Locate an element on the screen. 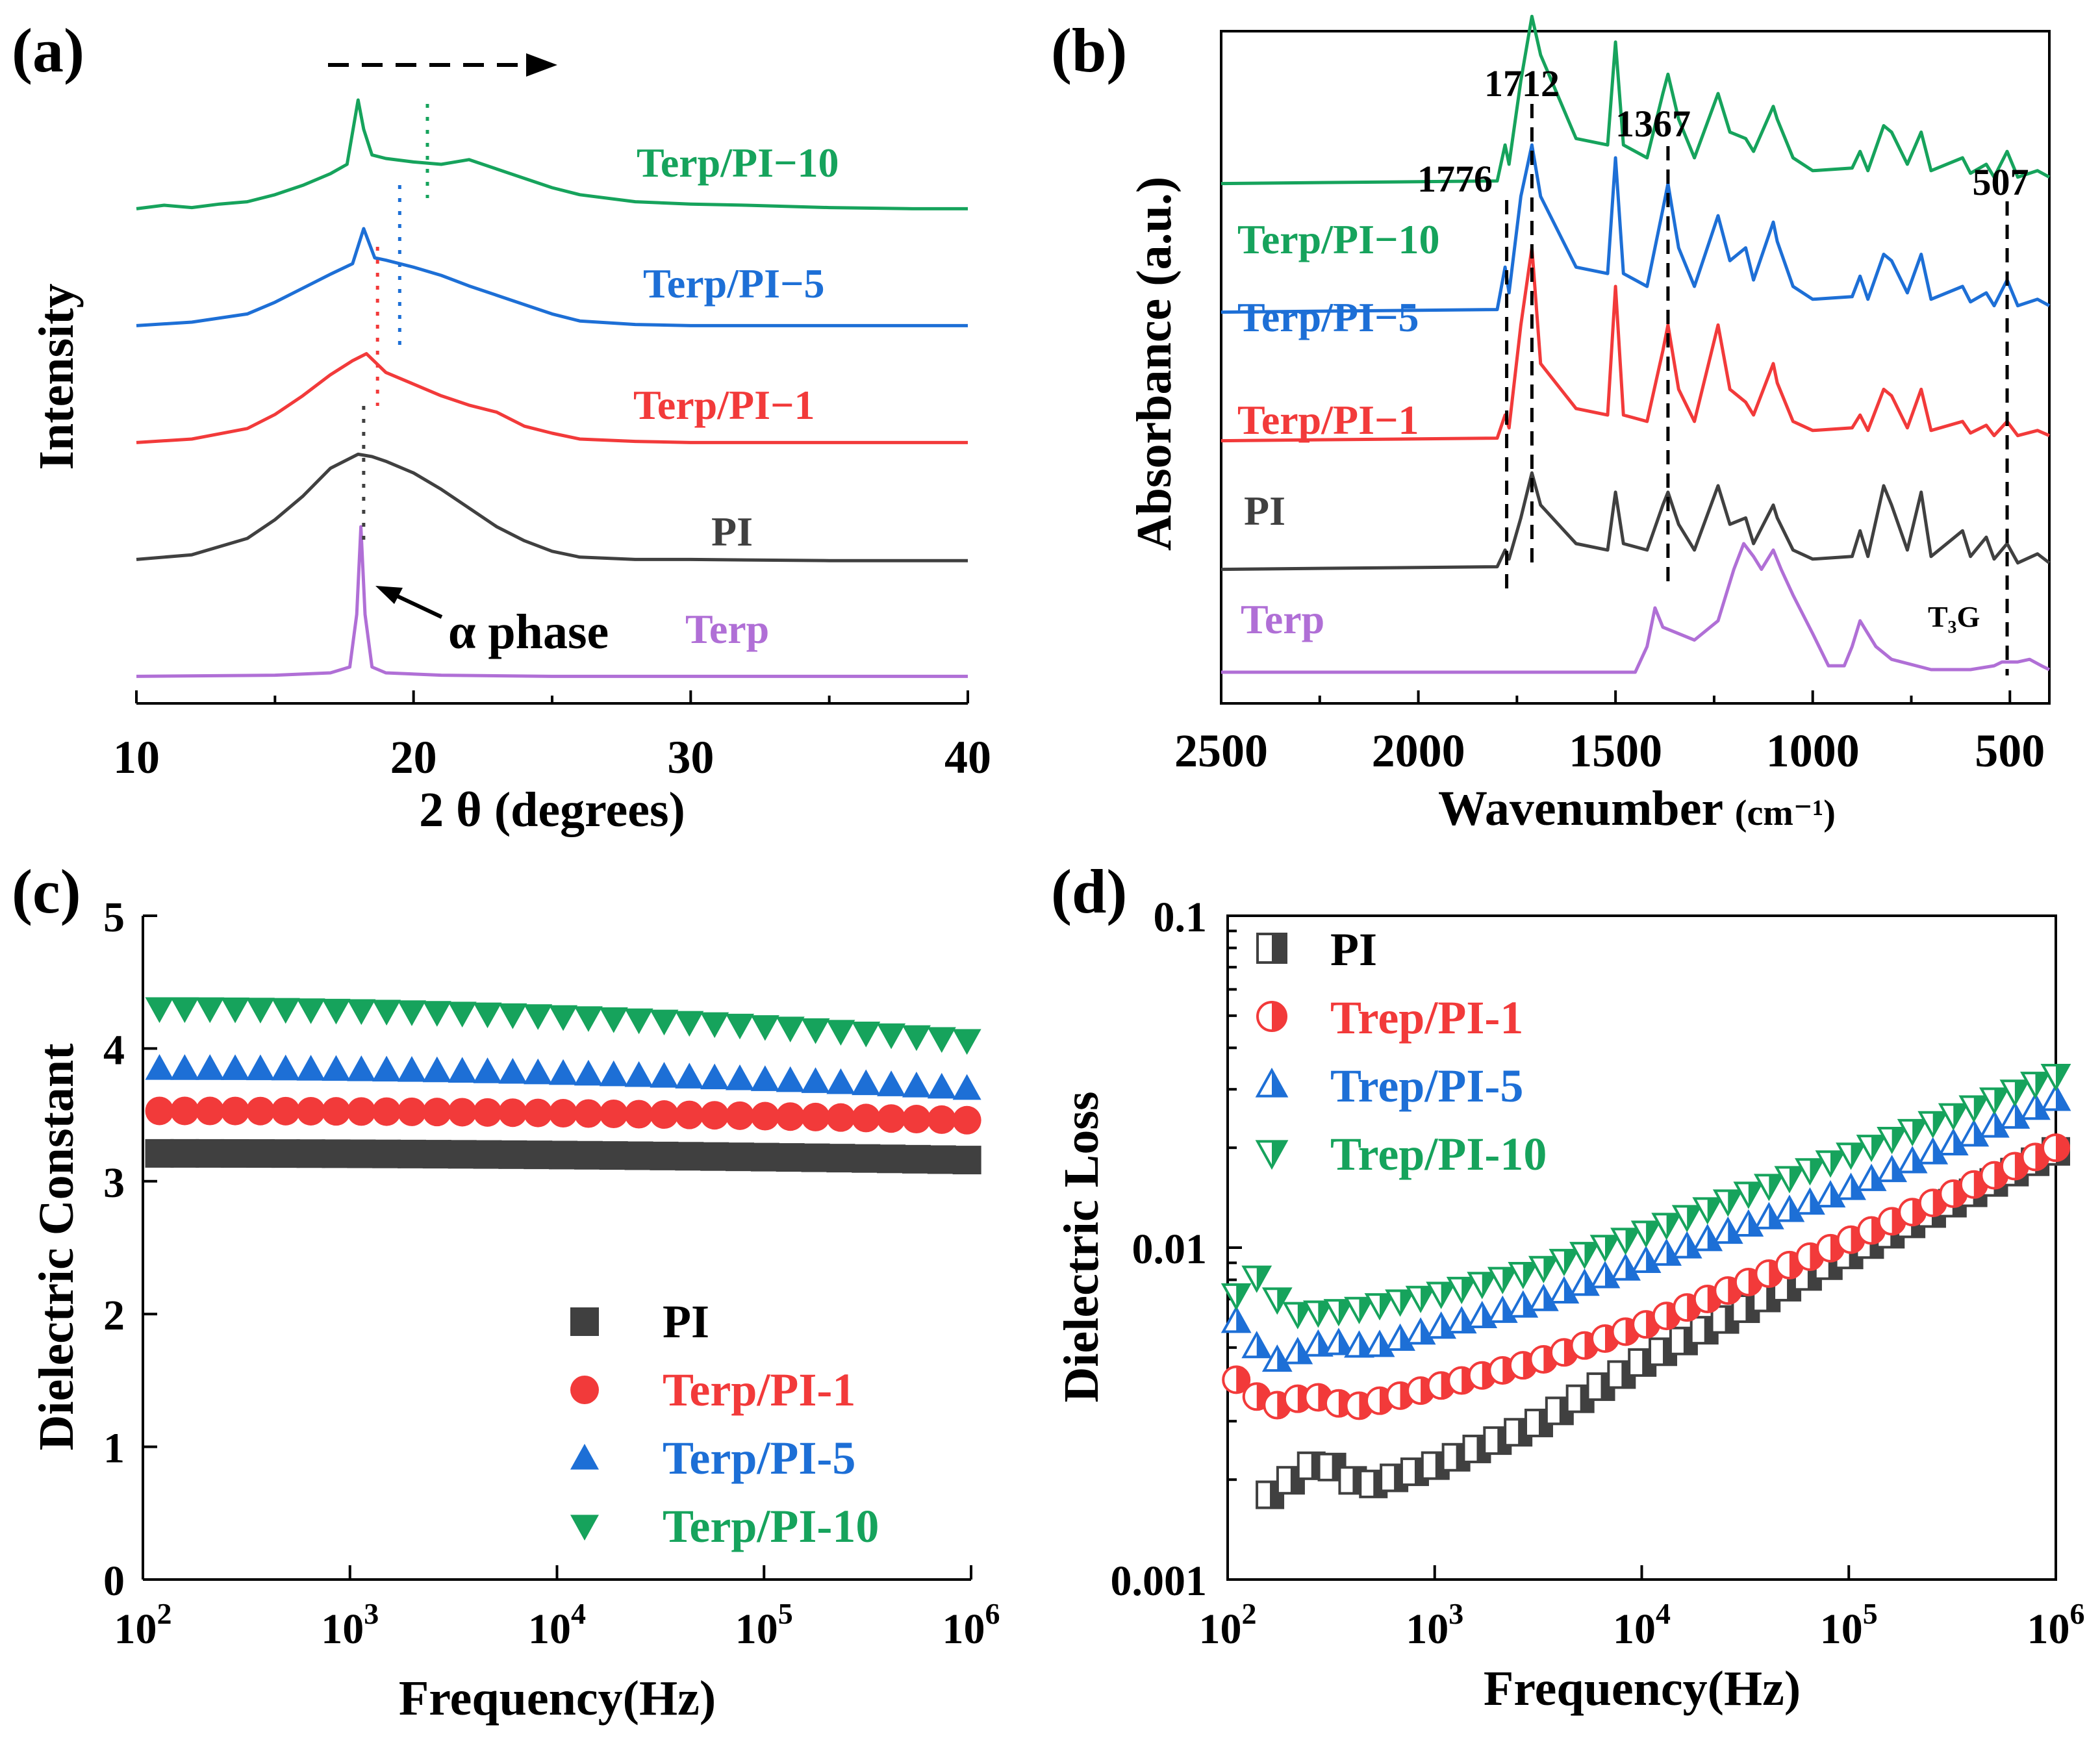 The image size is (2100, 1738). legend-marker-trep-pi-5-fill is located at coordinates (1279, 1083).